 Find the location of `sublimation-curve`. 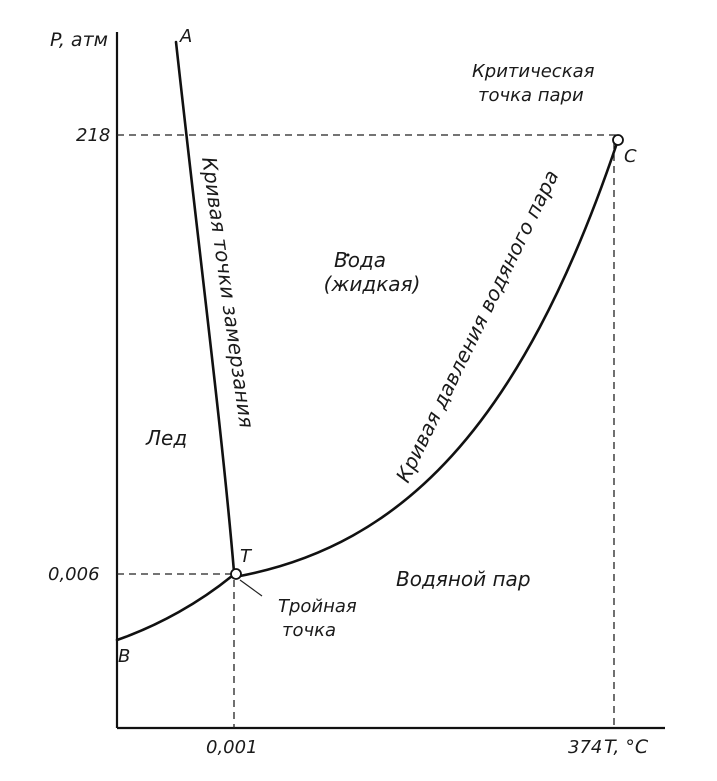

sublimation-curve is located at coordinates (174, 608).